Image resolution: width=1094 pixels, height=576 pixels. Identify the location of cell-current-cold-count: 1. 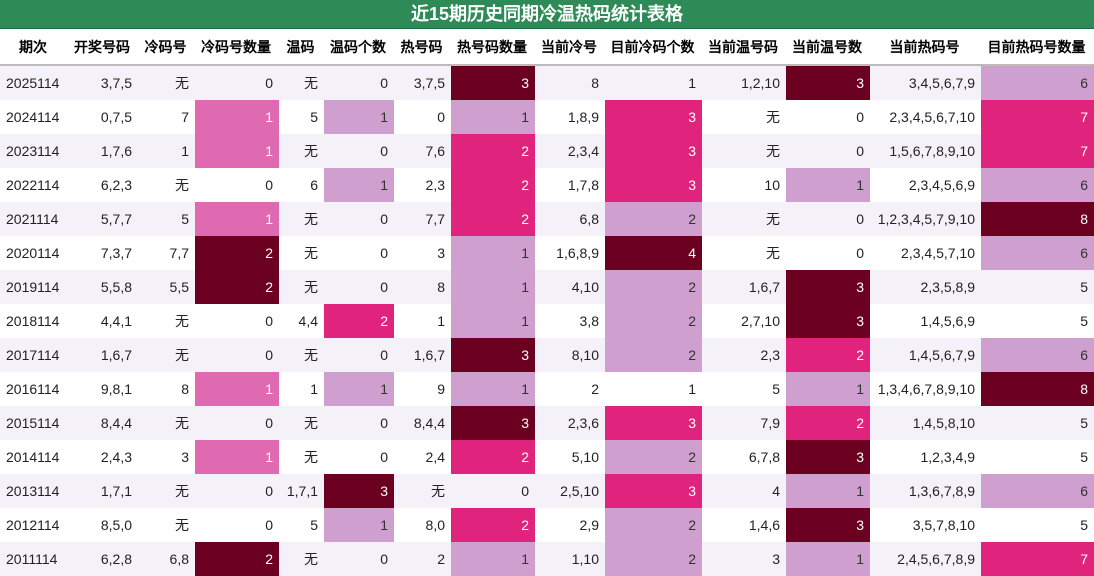
(653, 389).